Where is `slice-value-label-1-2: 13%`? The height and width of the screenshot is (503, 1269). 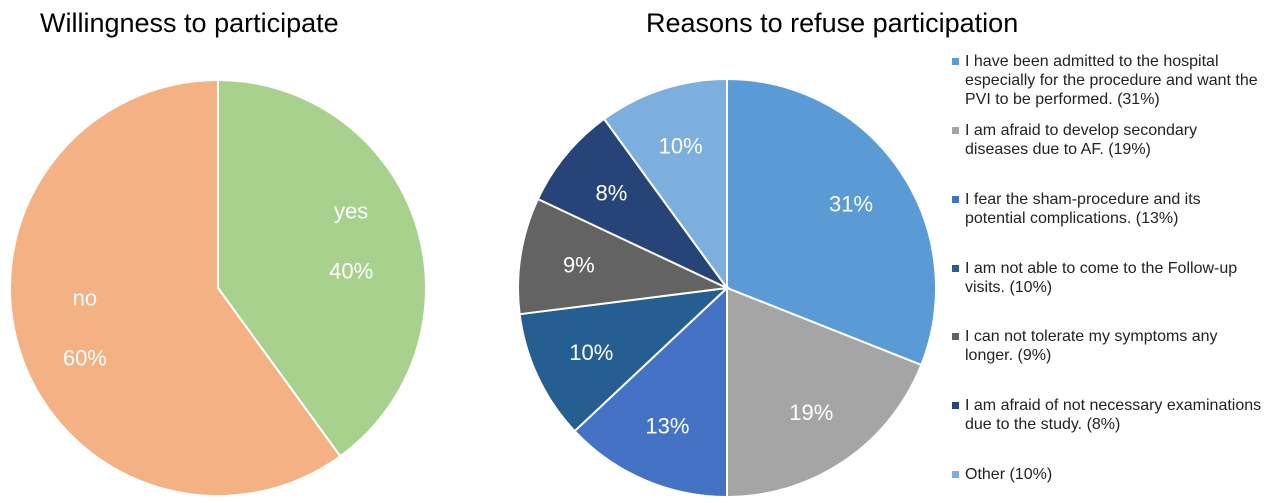
slice-value-label-1-2: 13% is located at coordinates (667, 426).